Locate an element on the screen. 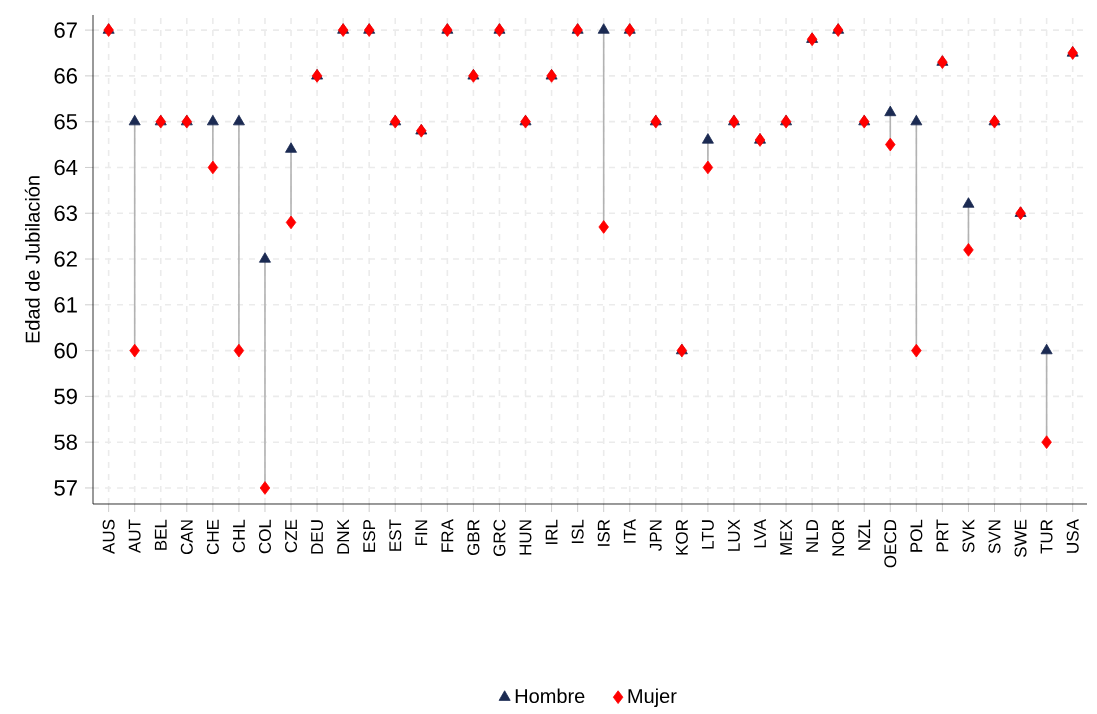  legend-label: Hombre is located at coordinates (550, 696).